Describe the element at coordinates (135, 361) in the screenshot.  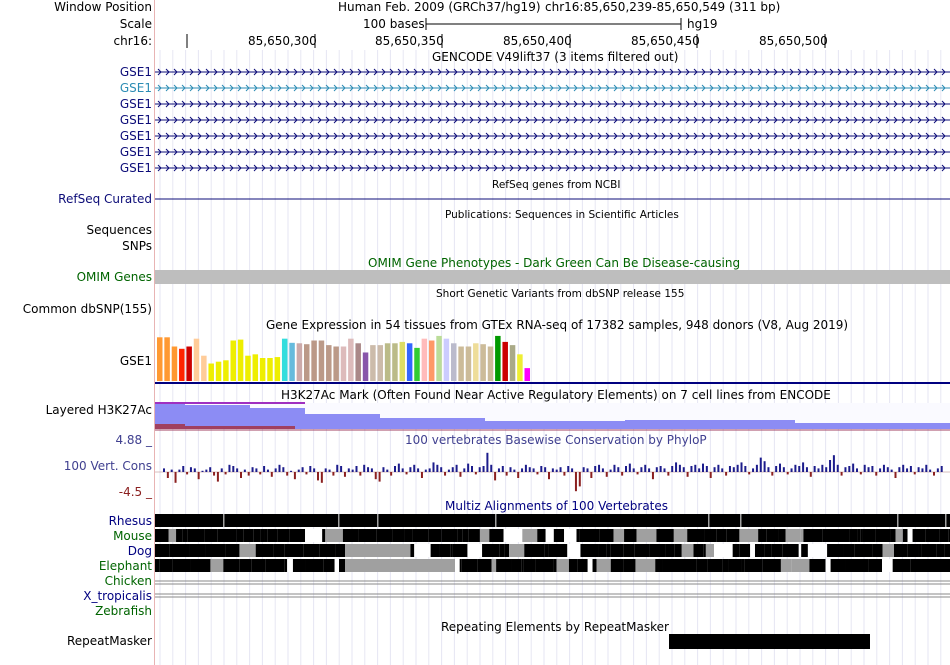
I see `gtex-gene-label: GSE1` at that location.